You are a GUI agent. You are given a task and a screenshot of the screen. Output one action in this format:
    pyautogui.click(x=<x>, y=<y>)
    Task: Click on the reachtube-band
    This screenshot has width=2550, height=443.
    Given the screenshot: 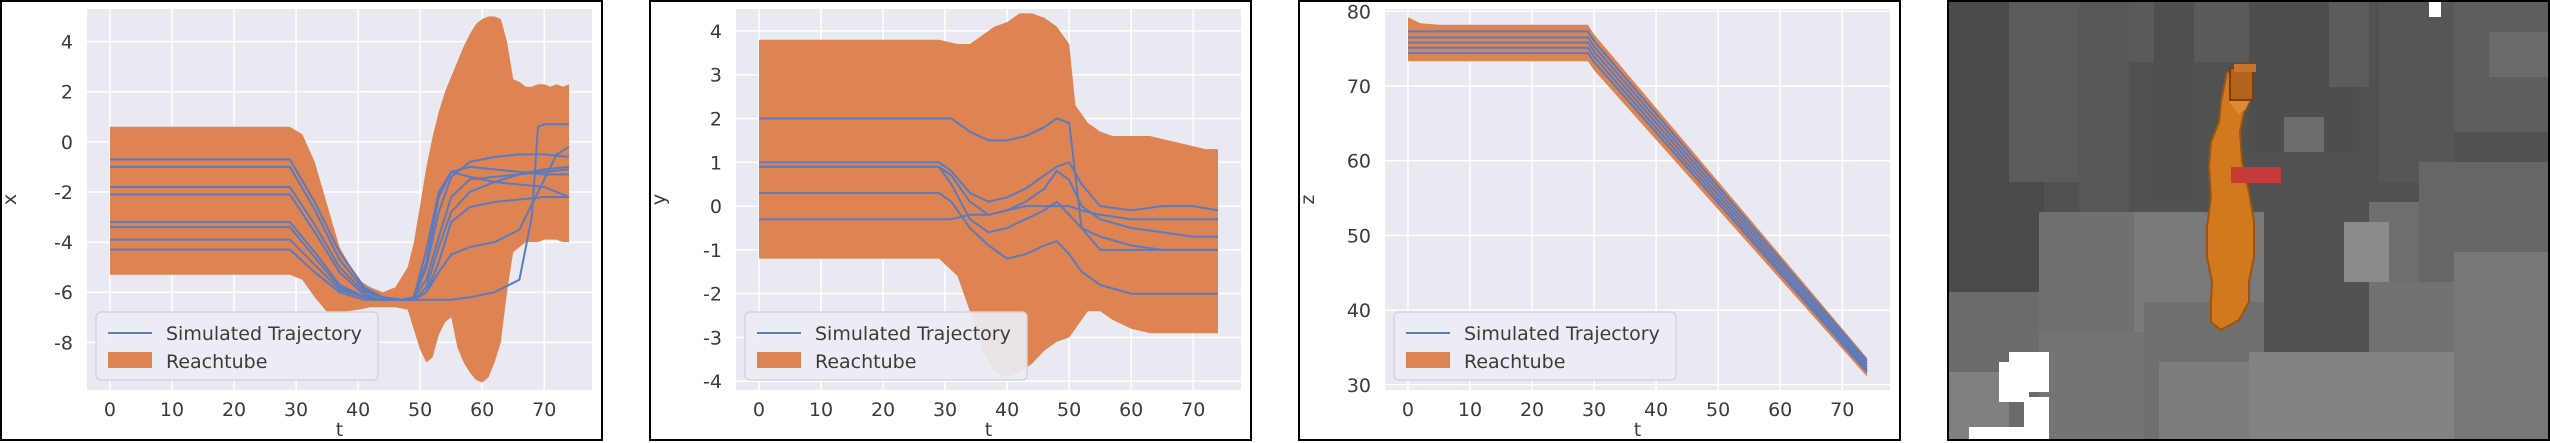 What is the action you would take?
    pyautogui.click(x=339, y=199)
    